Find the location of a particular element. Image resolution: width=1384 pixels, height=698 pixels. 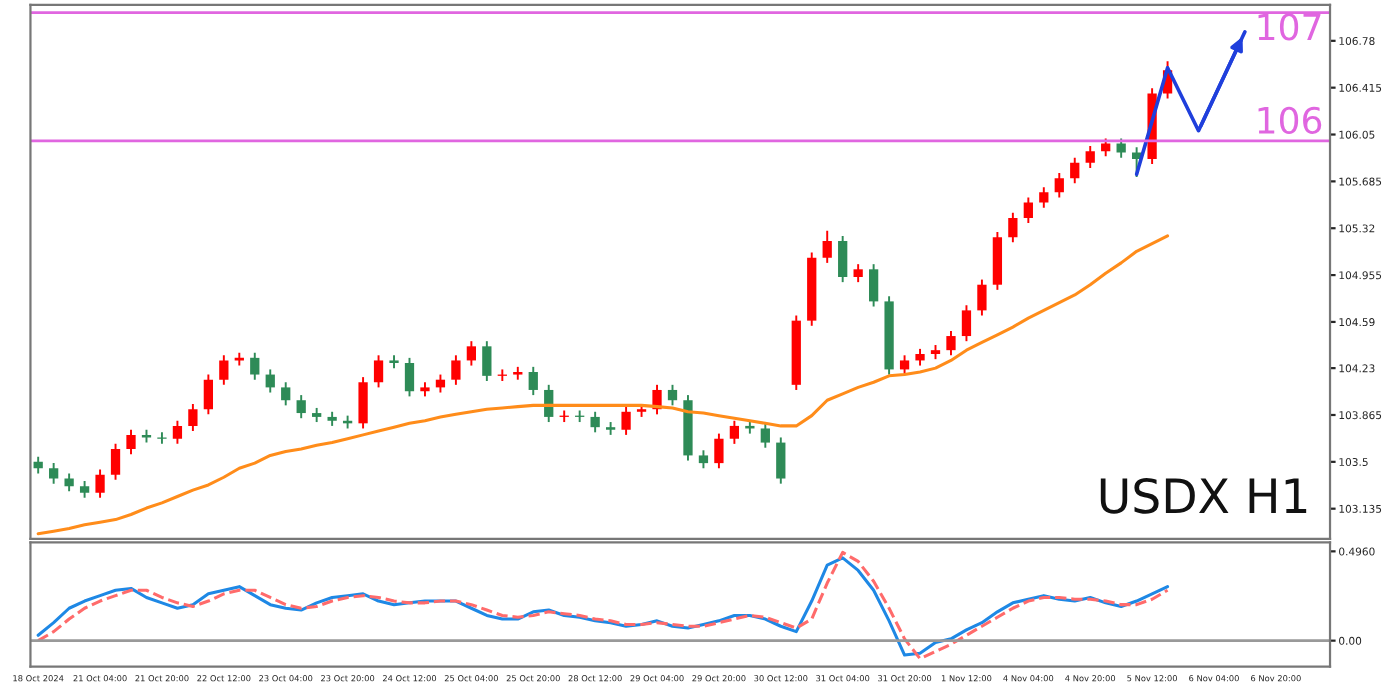

ref-line-label: 106 is located at coordinates (1290, 120).